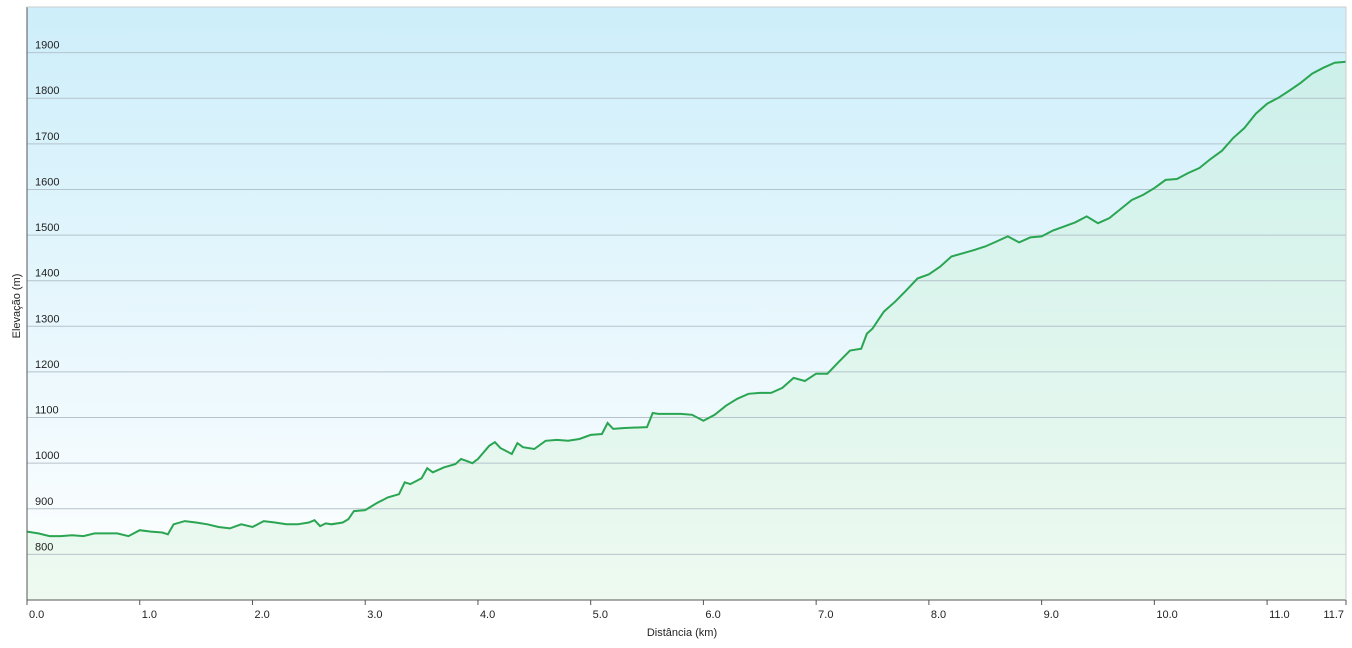 The height and width of the screenshot is (648, 1352). What do you see at coordinates (47, 182) in the screenshot?
I see `y-tick-label: 1600` at bounding box center [47, 182].